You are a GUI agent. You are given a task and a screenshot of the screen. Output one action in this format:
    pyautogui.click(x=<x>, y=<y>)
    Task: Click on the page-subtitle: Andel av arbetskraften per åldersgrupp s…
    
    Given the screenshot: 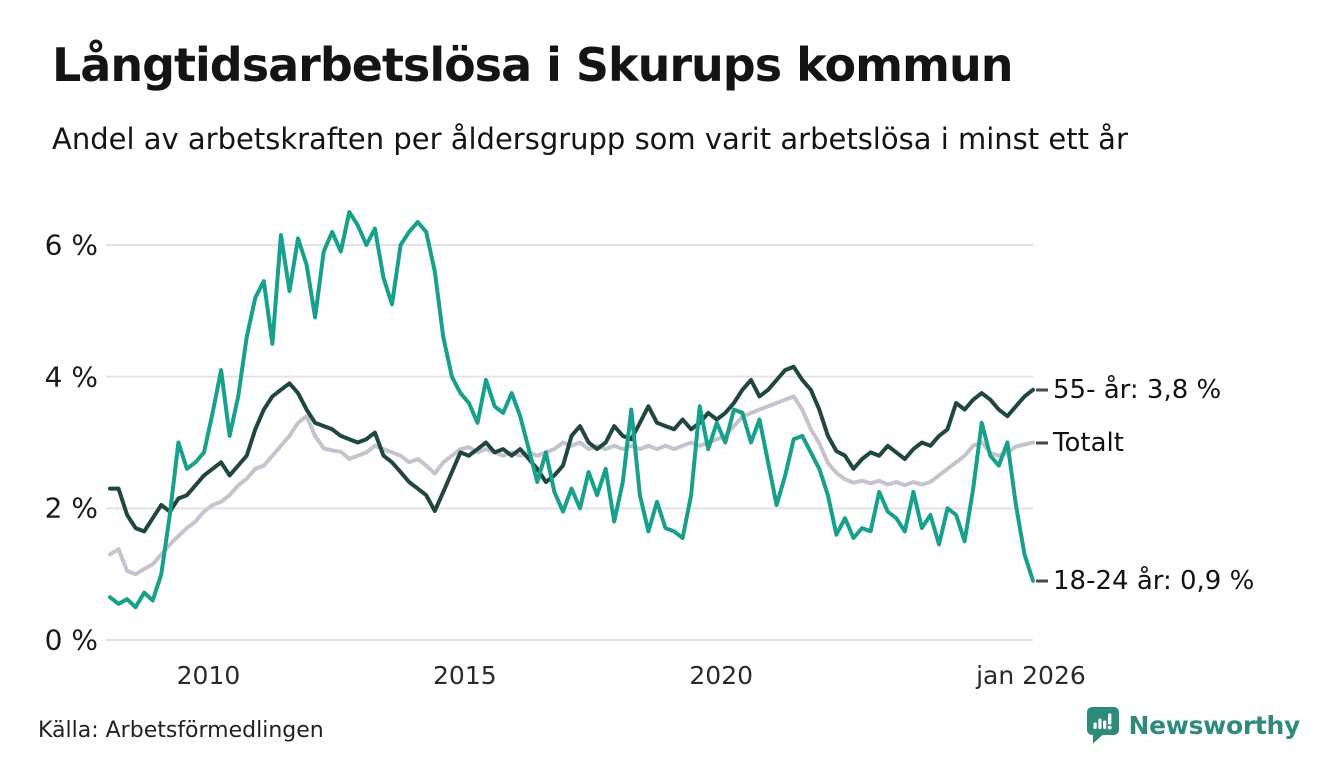 What is the action you would take?
    pyautogui.click(x=590, y=139)
    